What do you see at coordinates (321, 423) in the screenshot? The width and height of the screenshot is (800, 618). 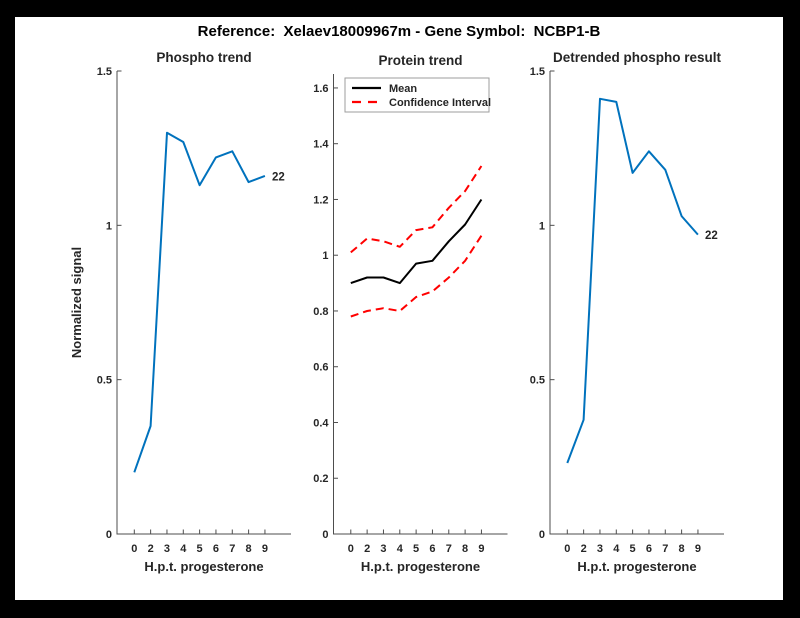 I see `y-tick-label: 0.4` at bounding box center [321, 423].